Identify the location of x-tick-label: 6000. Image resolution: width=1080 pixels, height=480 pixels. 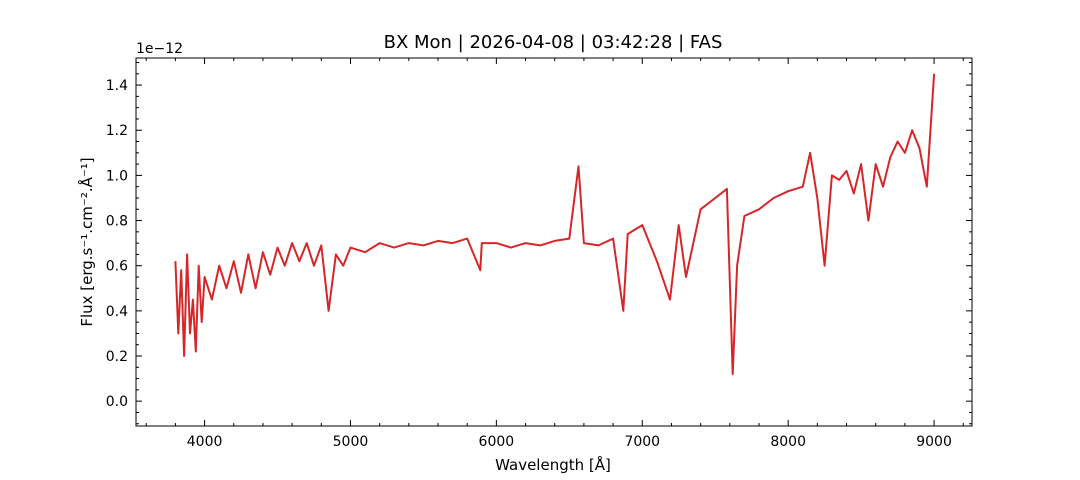
(497, 442).